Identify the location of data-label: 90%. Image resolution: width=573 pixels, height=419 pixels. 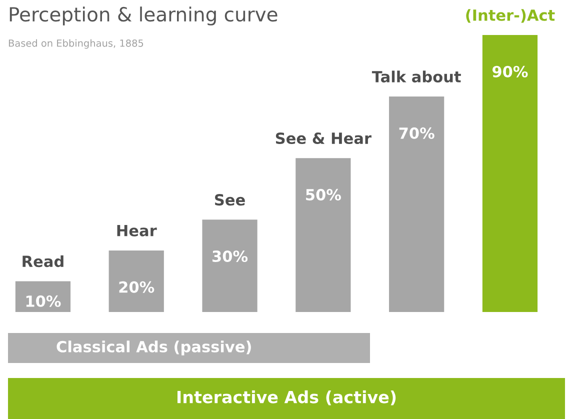
(510, 72).